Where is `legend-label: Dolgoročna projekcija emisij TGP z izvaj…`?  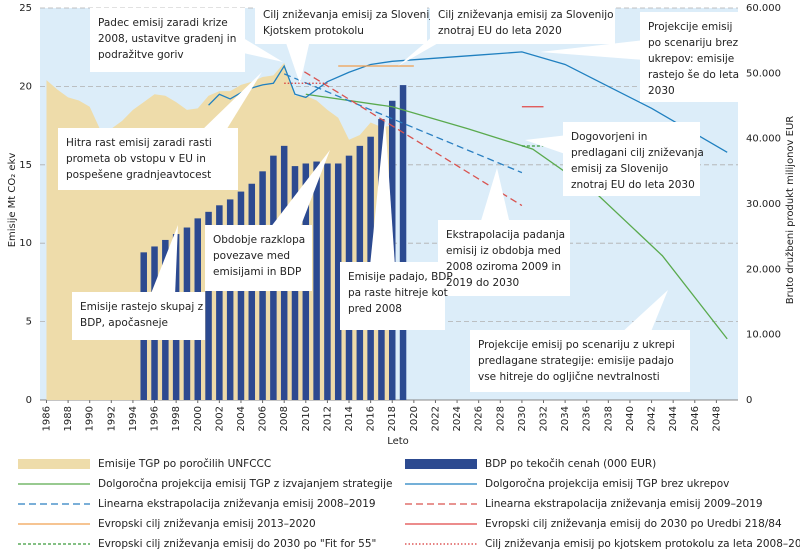
legend-label: Dolgoročna projekcija emisij TGP z izvaj… is located at coordinates (245, 484).